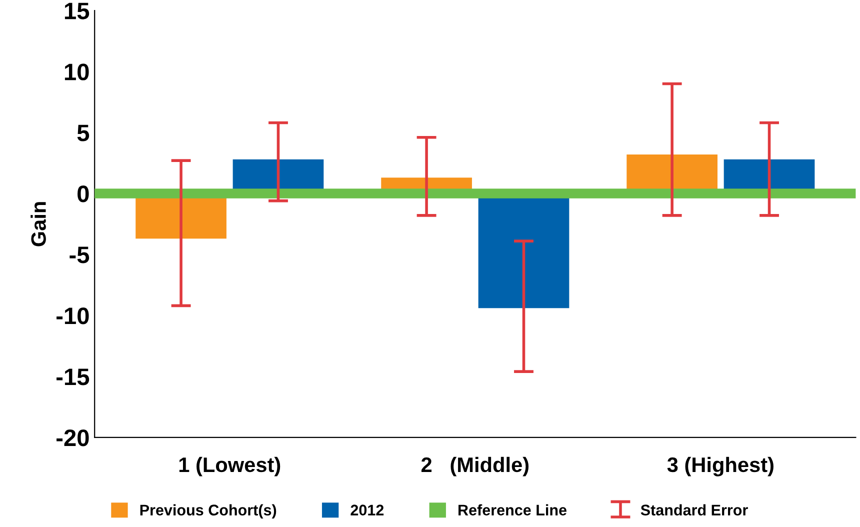 The height and width of the screenshot is (527, 860). Describe the element at coordinates (512, 510) in the screenshot. I see `legend-label: Reference Line` at that location.